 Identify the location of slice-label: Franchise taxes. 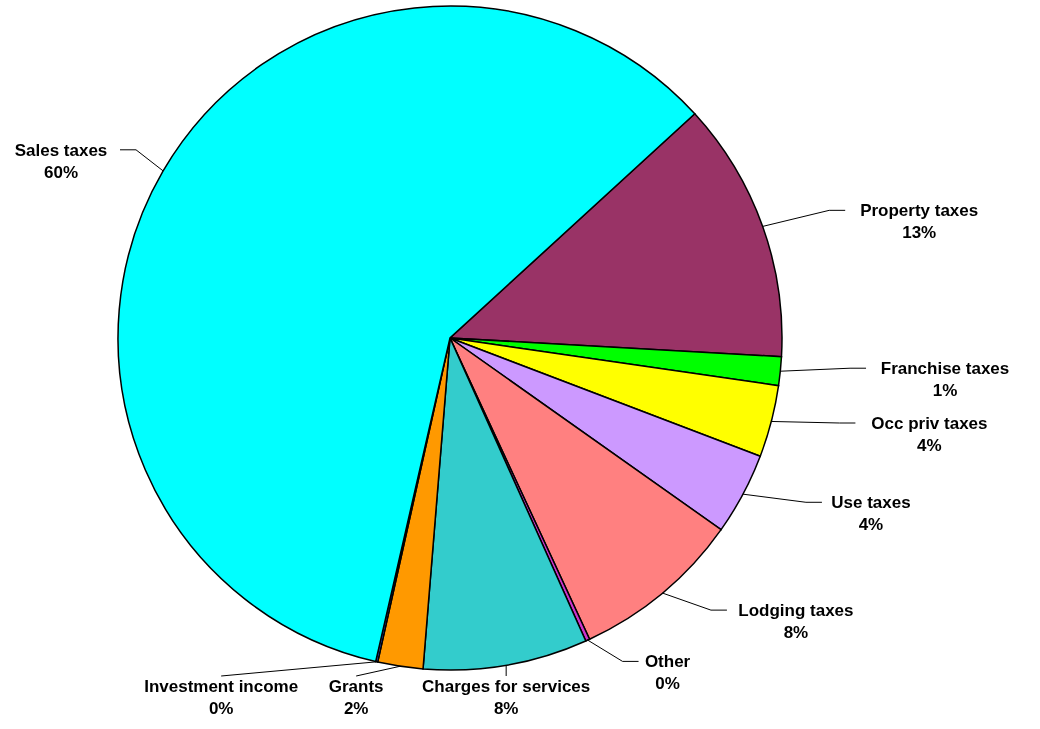
(945, 369).